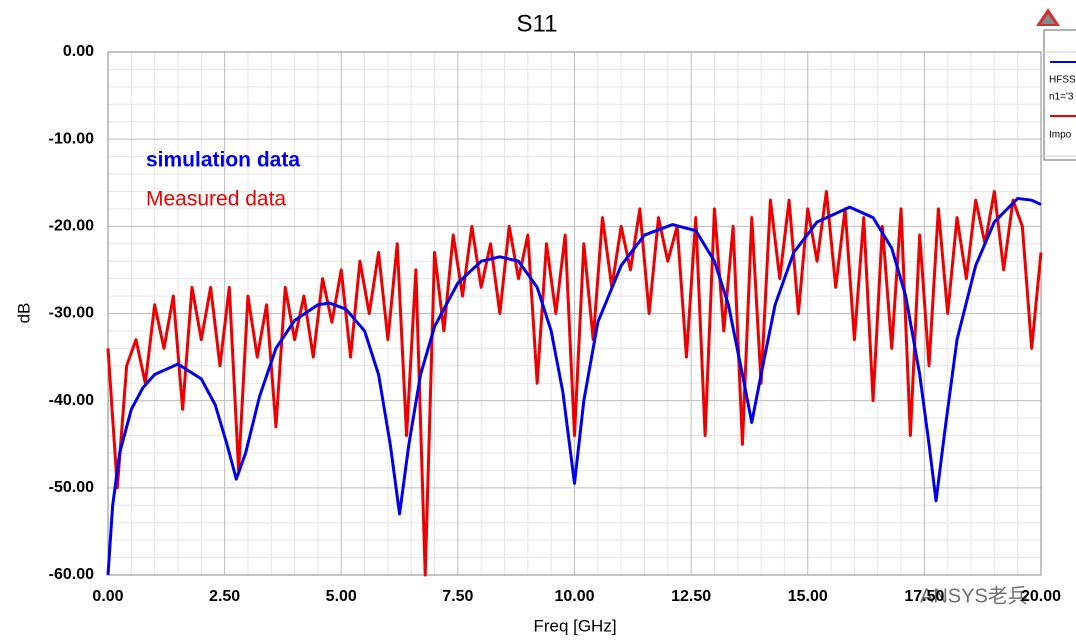  What do you see at coordinates (1061, 97) in the screenshot?
I see `legend-text: n1='3` at bounding box center [1061, 97].